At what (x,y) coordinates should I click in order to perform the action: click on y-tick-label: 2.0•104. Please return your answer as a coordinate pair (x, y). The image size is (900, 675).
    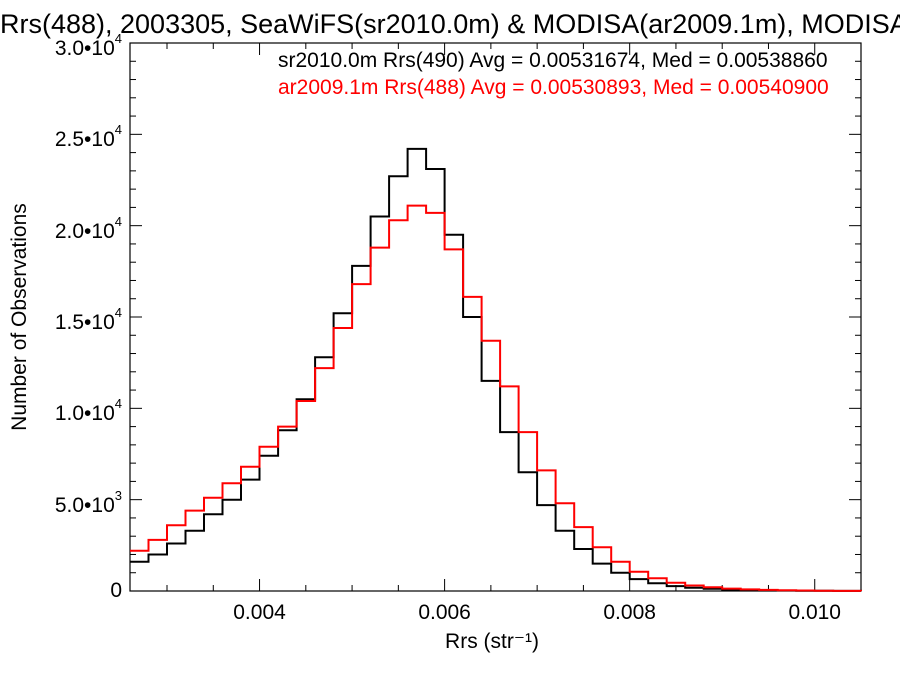
    Looking at the image, I should click on (65, 229).